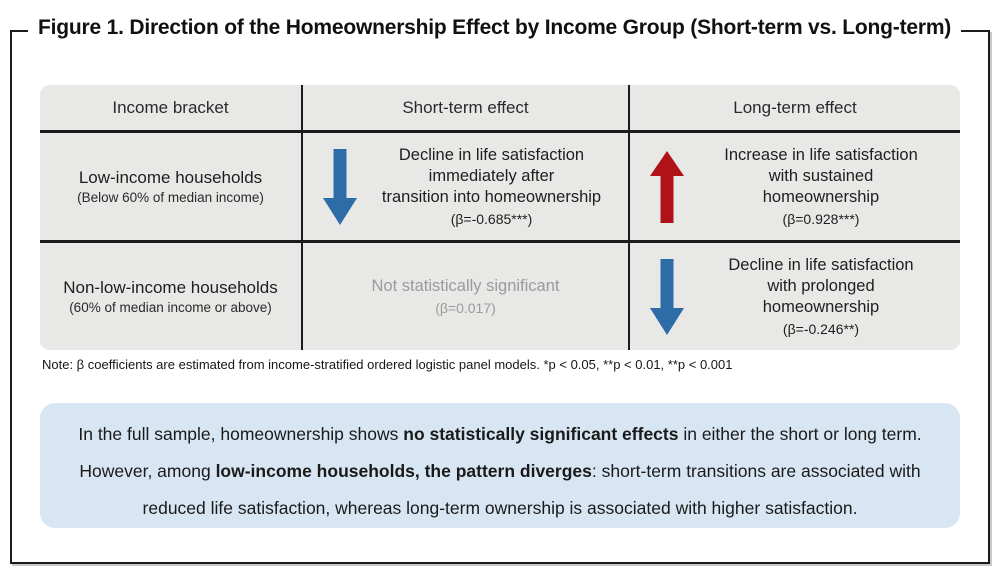  What do you see at coordinates (465, 286) in the screenshot?
I see `effect-line: Not statistically significant` at bounding box center [465, 286].